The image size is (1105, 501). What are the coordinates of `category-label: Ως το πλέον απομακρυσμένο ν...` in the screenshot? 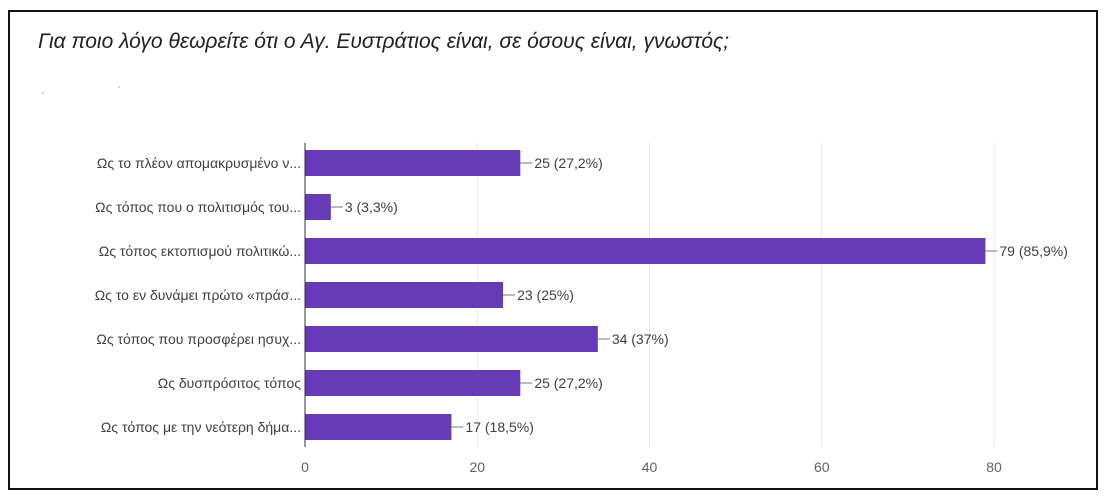 It's located at (199, 163).